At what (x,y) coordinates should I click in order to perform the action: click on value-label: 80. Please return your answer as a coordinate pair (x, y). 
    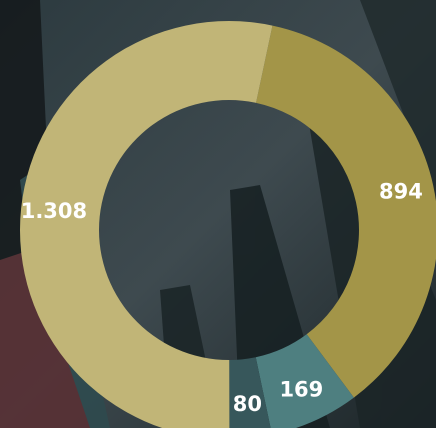
    Looking at the image, I should click on (247, 404).